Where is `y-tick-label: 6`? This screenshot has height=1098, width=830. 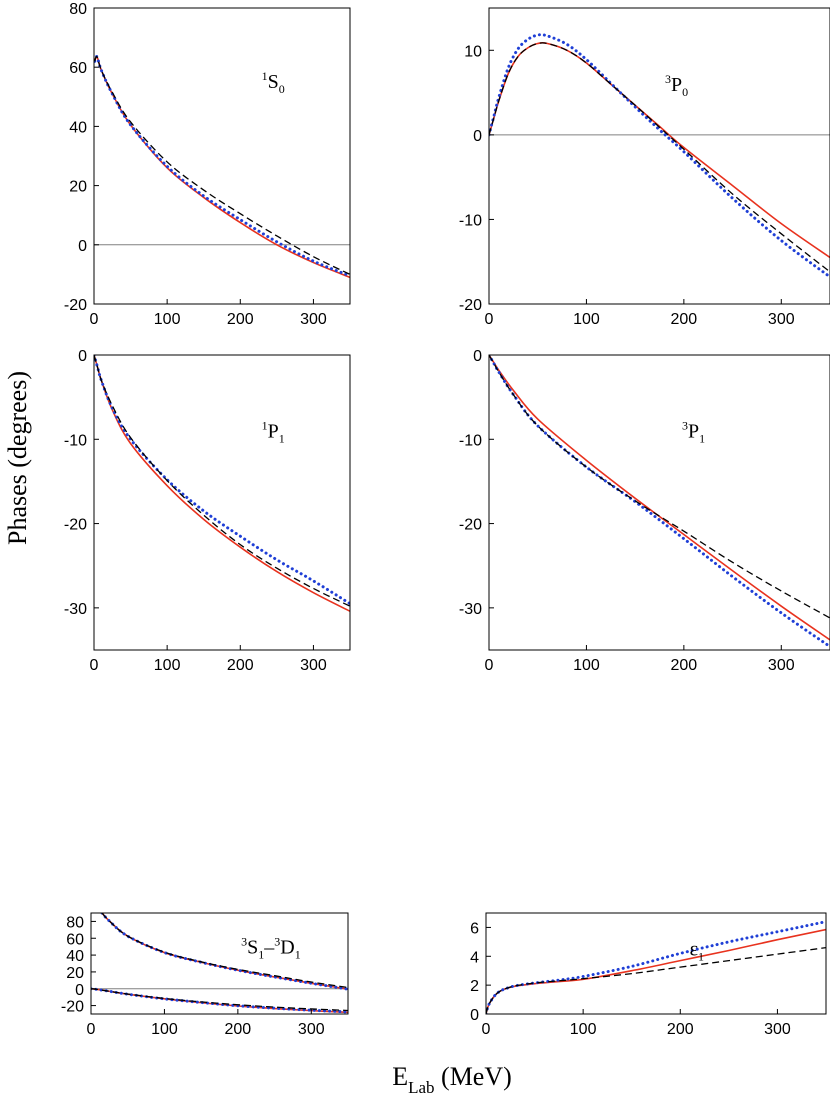
y-tick-label: 6 is located at coordinates (474, 928).